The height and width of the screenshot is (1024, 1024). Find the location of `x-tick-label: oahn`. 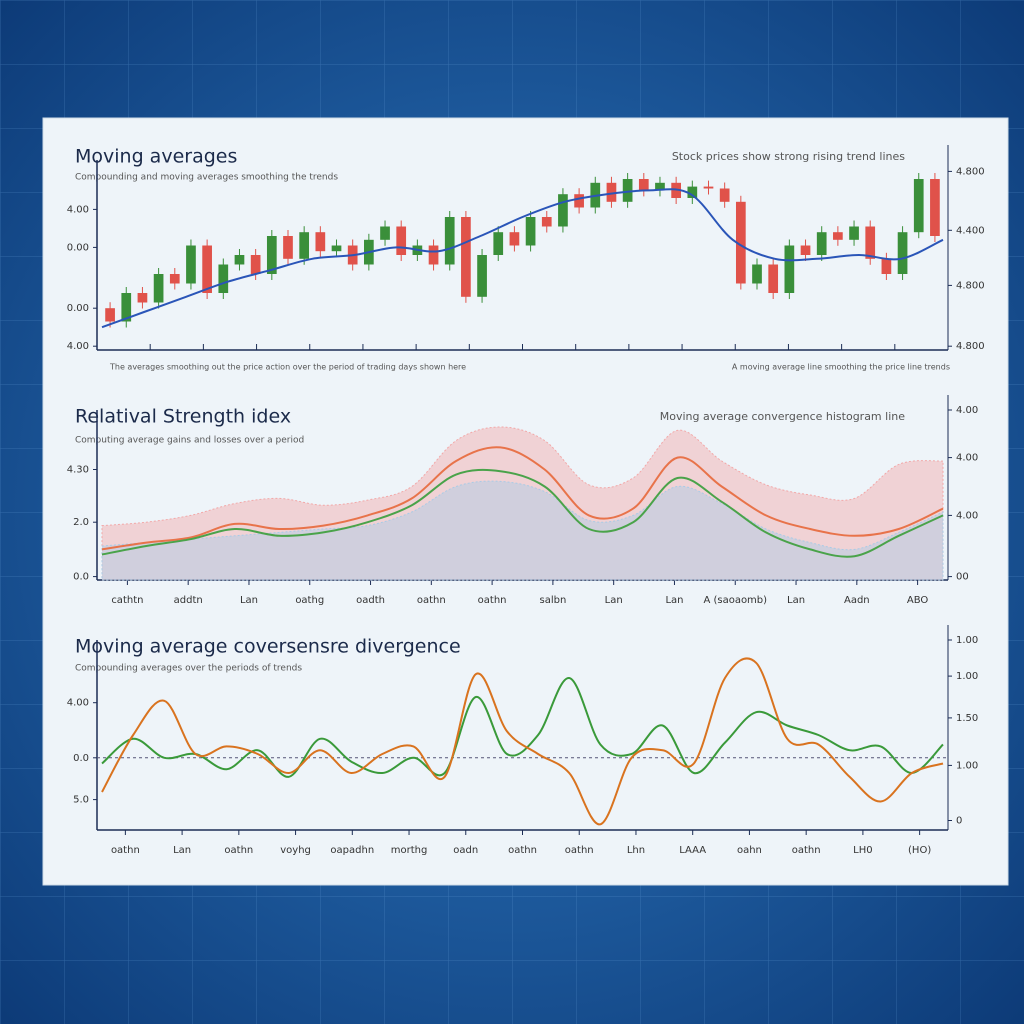

x-tick-label: oahn is located at coordinates (749, 850).